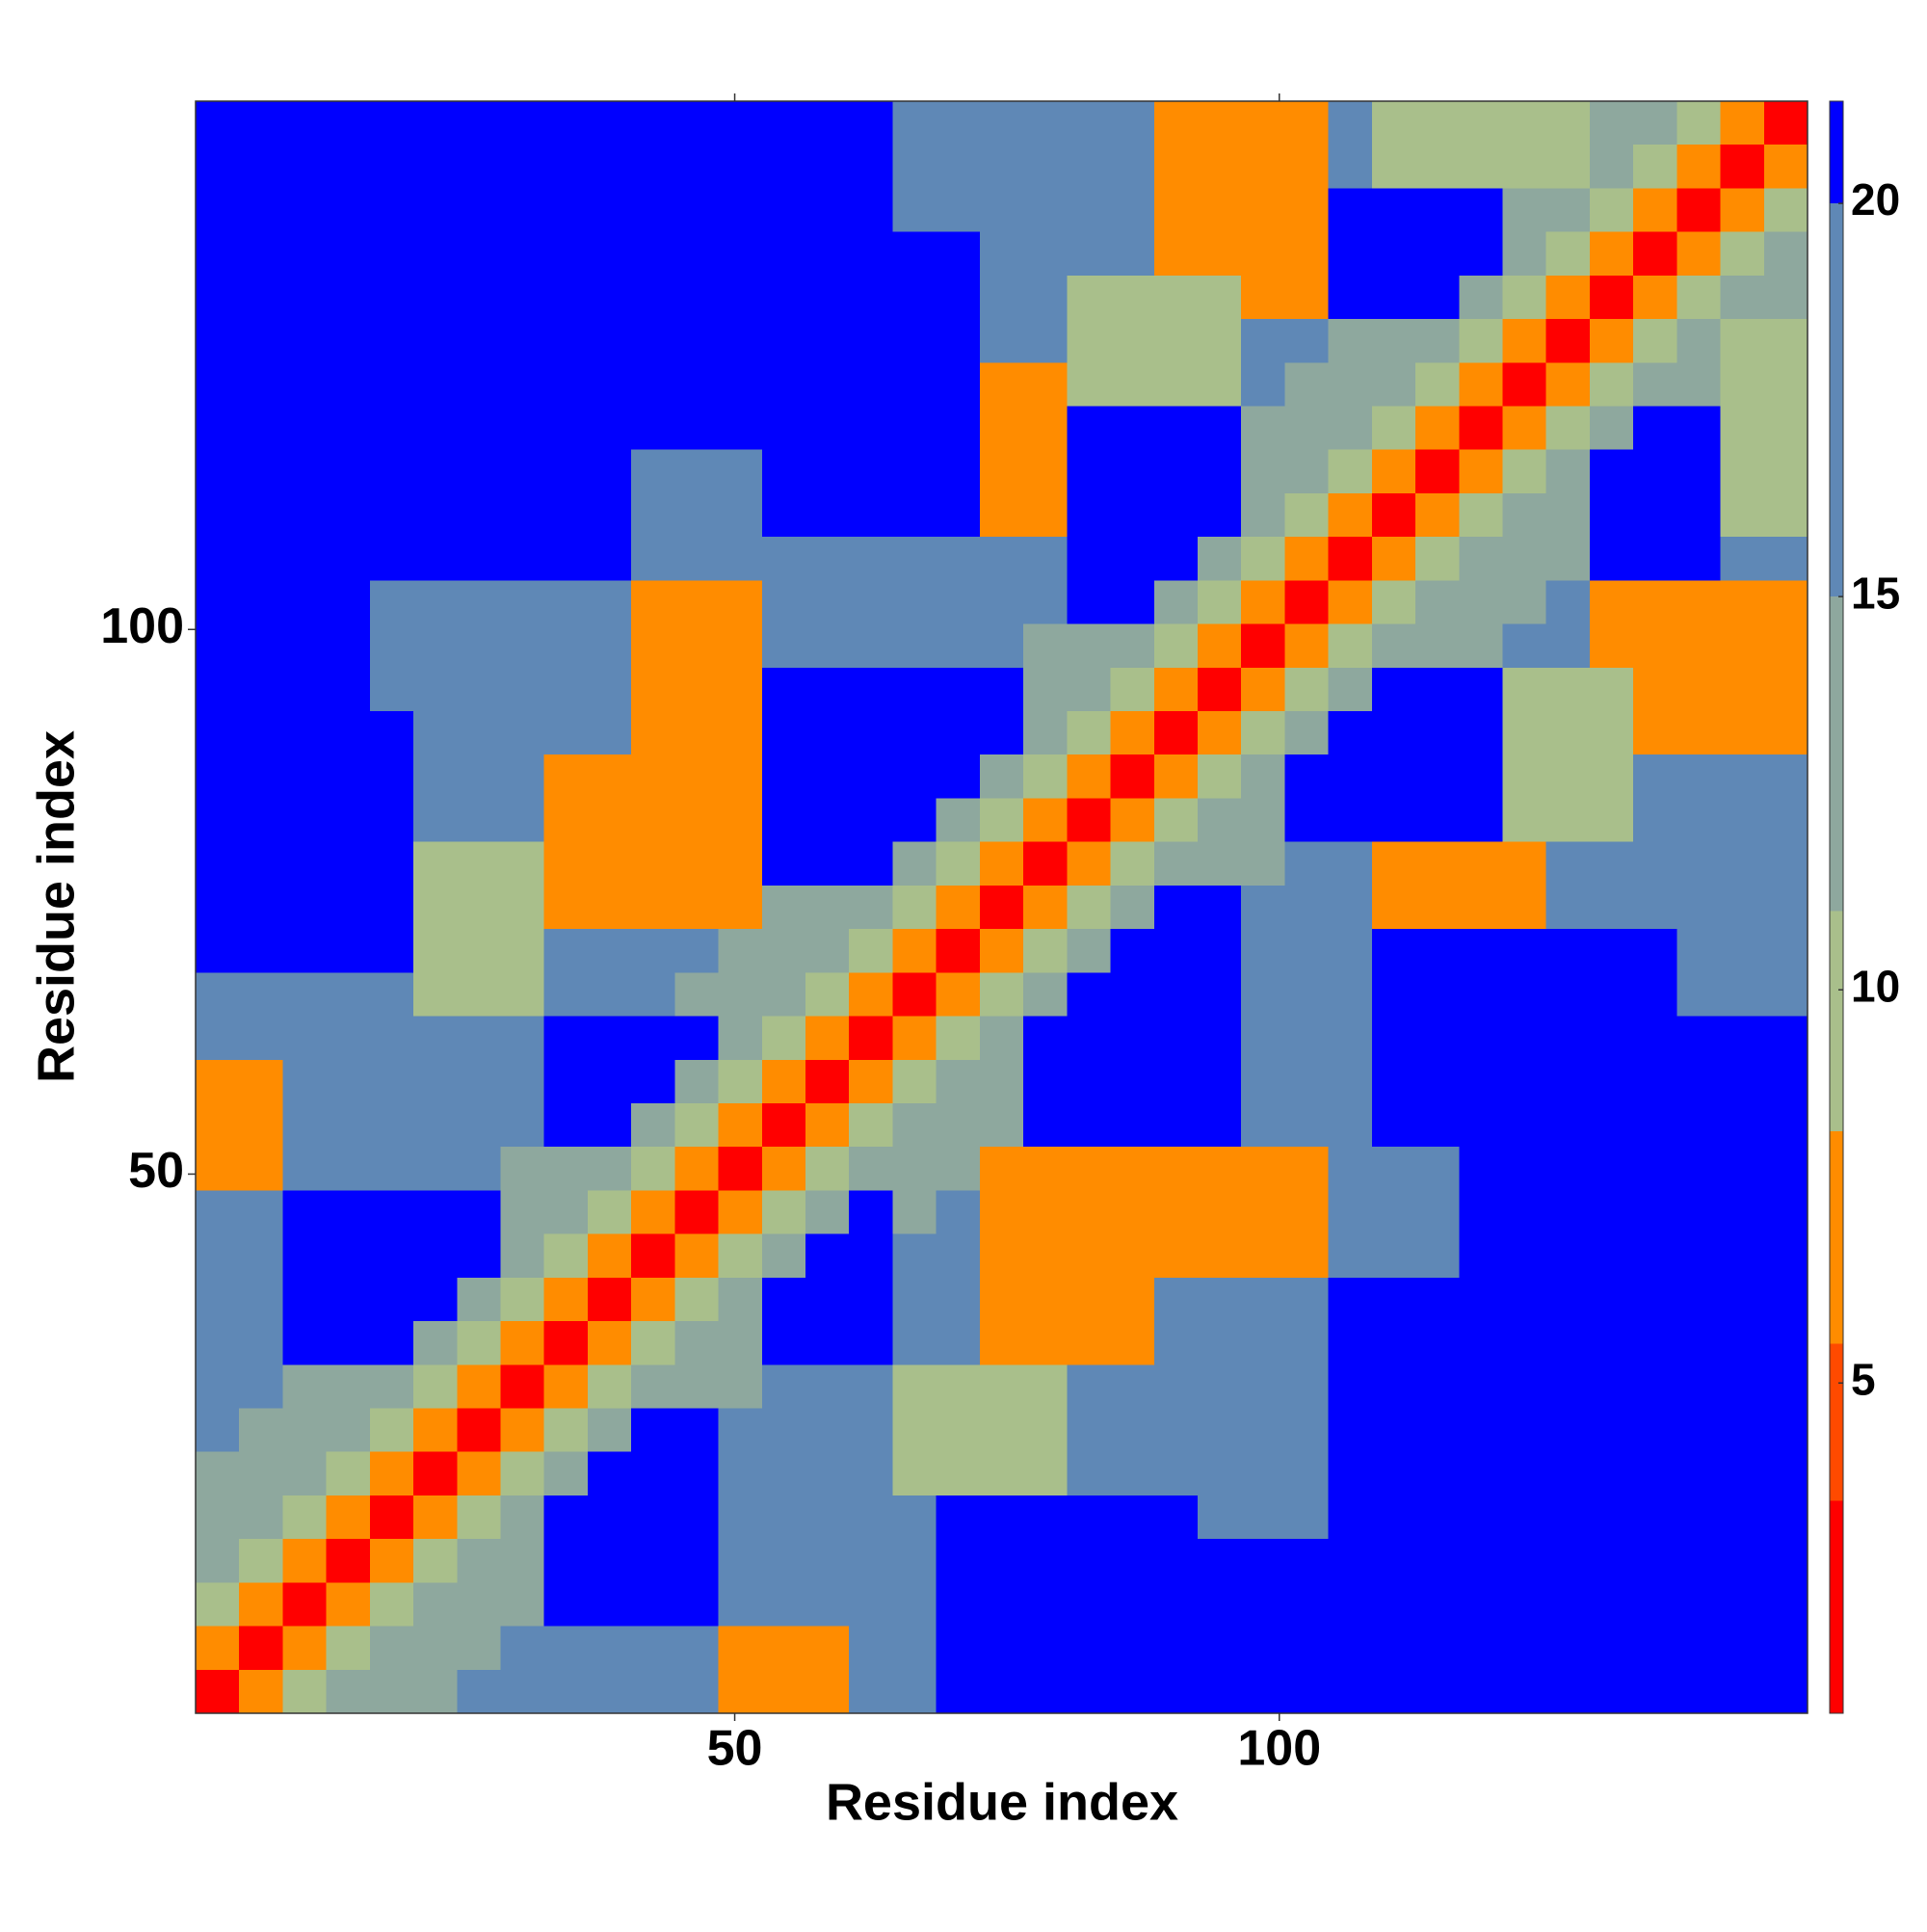 The image size is (1927, 1932). I want to click on colorbar-segment, so click(1836, 1606).